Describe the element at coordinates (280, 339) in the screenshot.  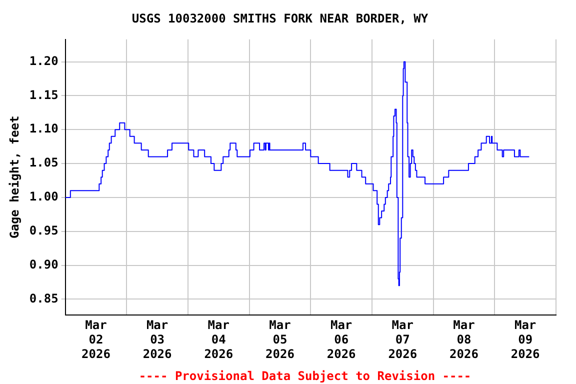
I see `x-tick-label: Mar 05 2026` at that location.